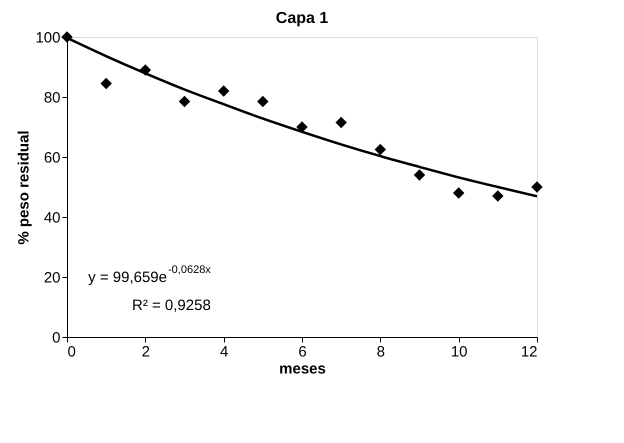  Describe the element at coordinates (459, 352) in the screenshot. I see `x-tick-label: 10` at that location.